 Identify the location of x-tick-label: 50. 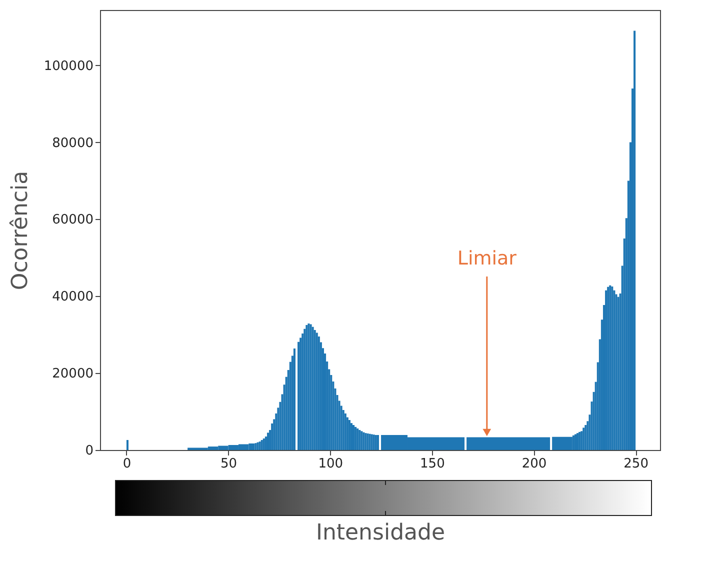
(229, 464).